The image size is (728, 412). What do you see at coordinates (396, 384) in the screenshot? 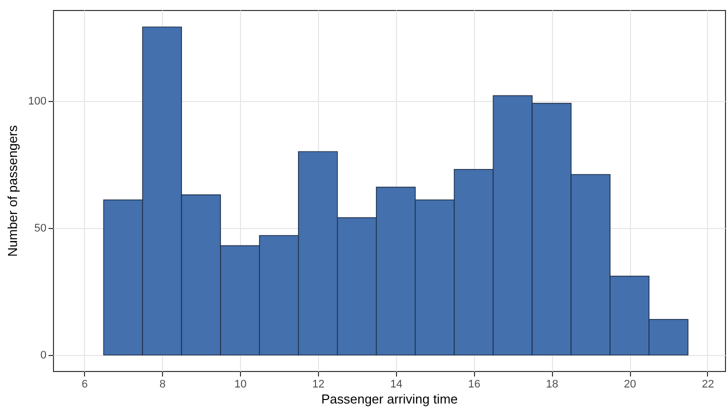
I see `x-tick-label: 14` at bounding box center [396, 384].